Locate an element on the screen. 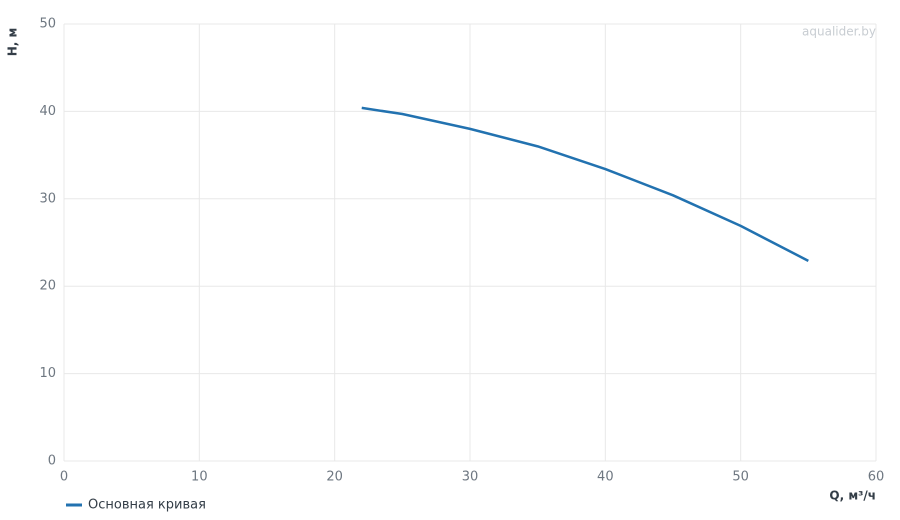 The width and height of the screenshot is (900, 520). x-tick-label: 0 is located at coordinates (64, 477).